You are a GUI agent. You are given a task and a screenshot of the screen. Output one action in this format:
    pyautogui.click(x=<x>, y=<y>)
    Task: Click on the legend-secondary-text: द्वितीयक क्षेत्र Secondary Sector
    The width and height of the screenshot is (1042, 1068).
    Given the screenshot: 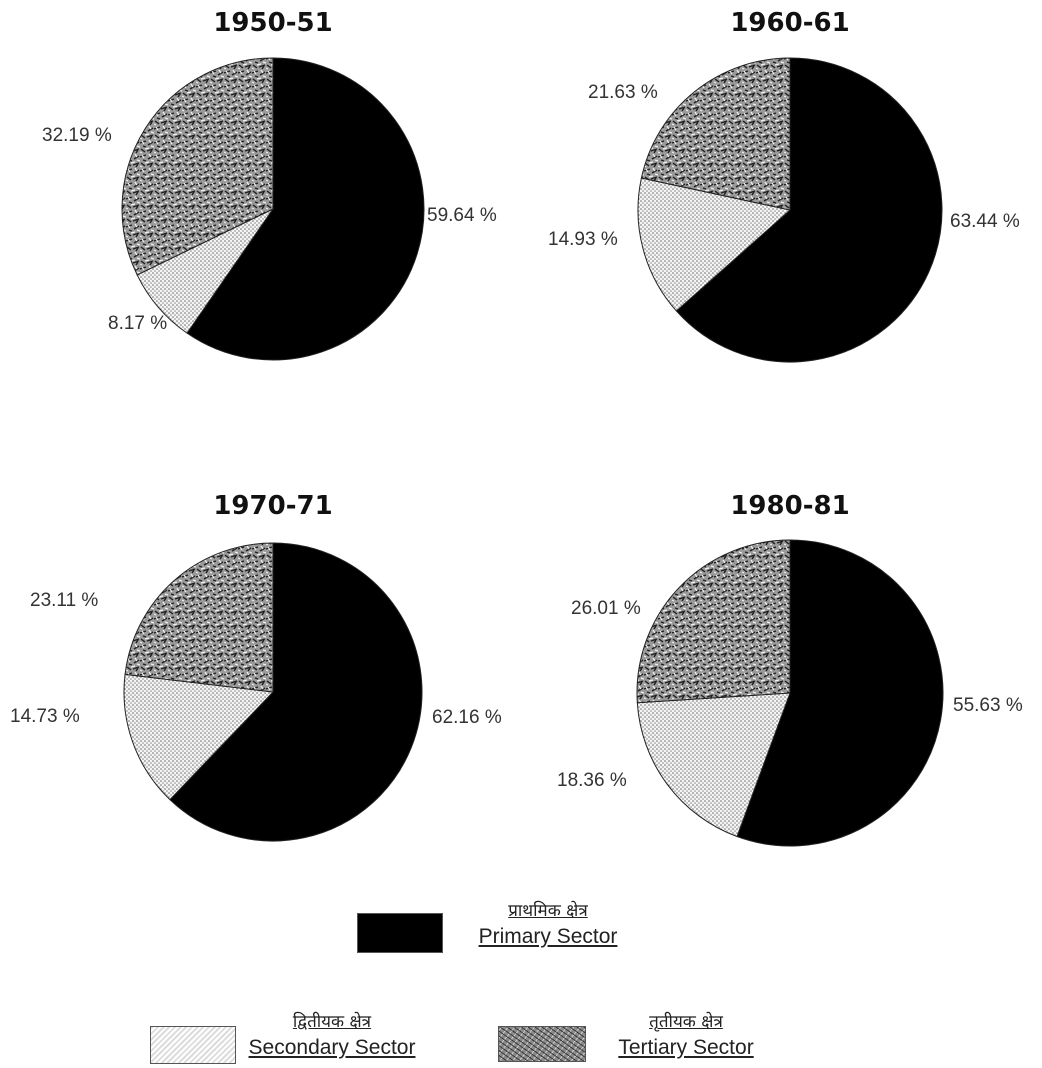 What is the action you would take?
    pyautogui.click(x=332, y=1035)
    